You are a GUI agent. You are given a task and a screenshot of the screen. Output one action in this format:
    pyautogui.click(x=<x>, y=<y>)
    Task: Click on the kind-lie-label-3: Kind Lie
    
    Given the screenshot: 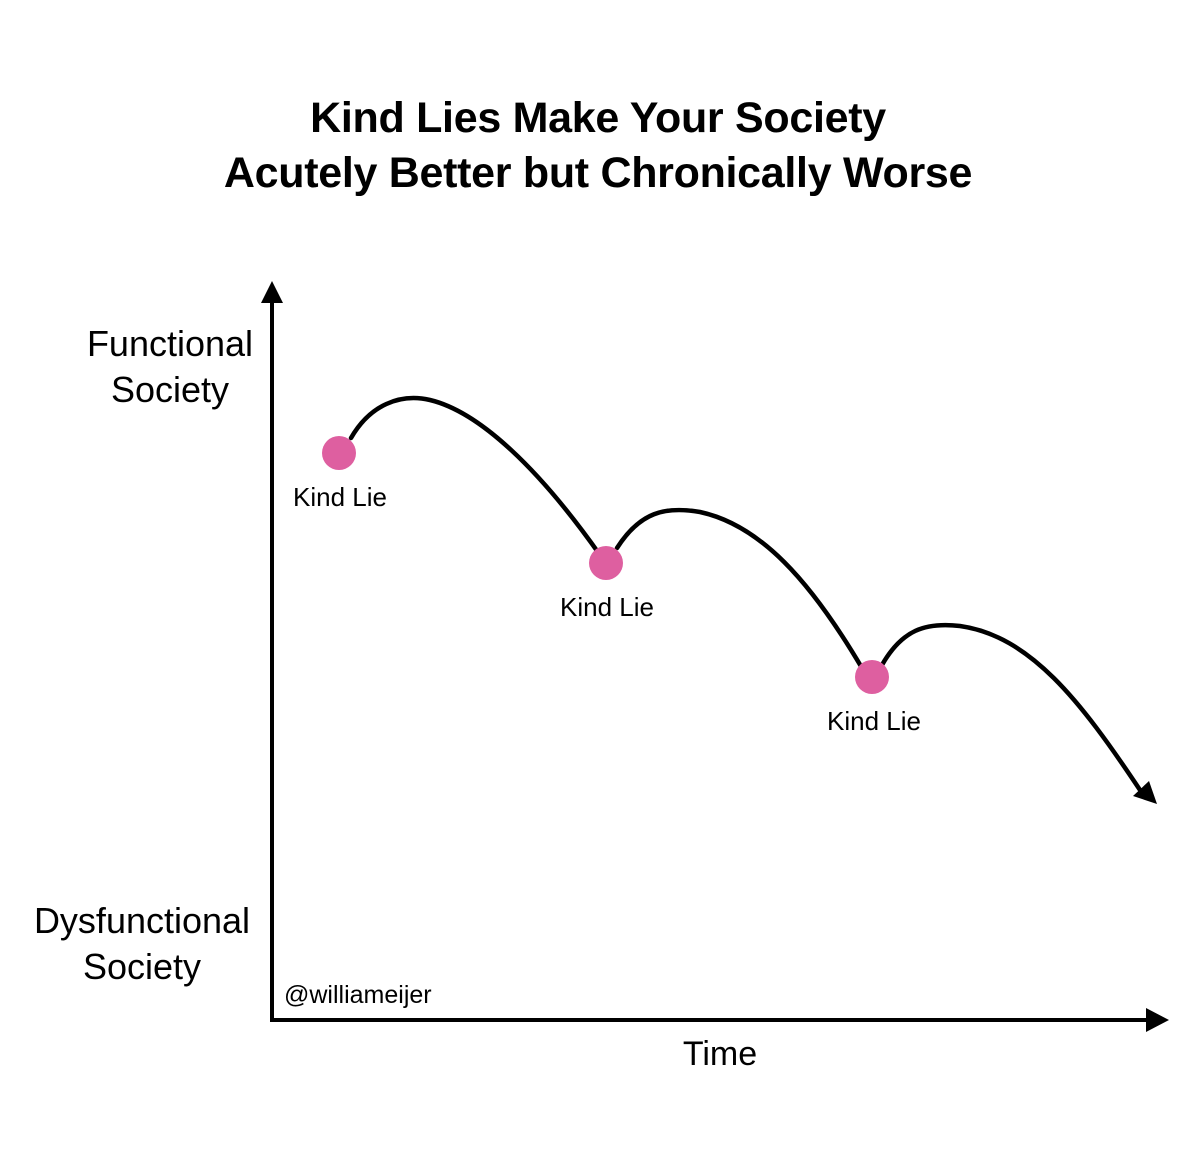 What is the action you would take?
    pyautogui.click(x=874, y=721)
    